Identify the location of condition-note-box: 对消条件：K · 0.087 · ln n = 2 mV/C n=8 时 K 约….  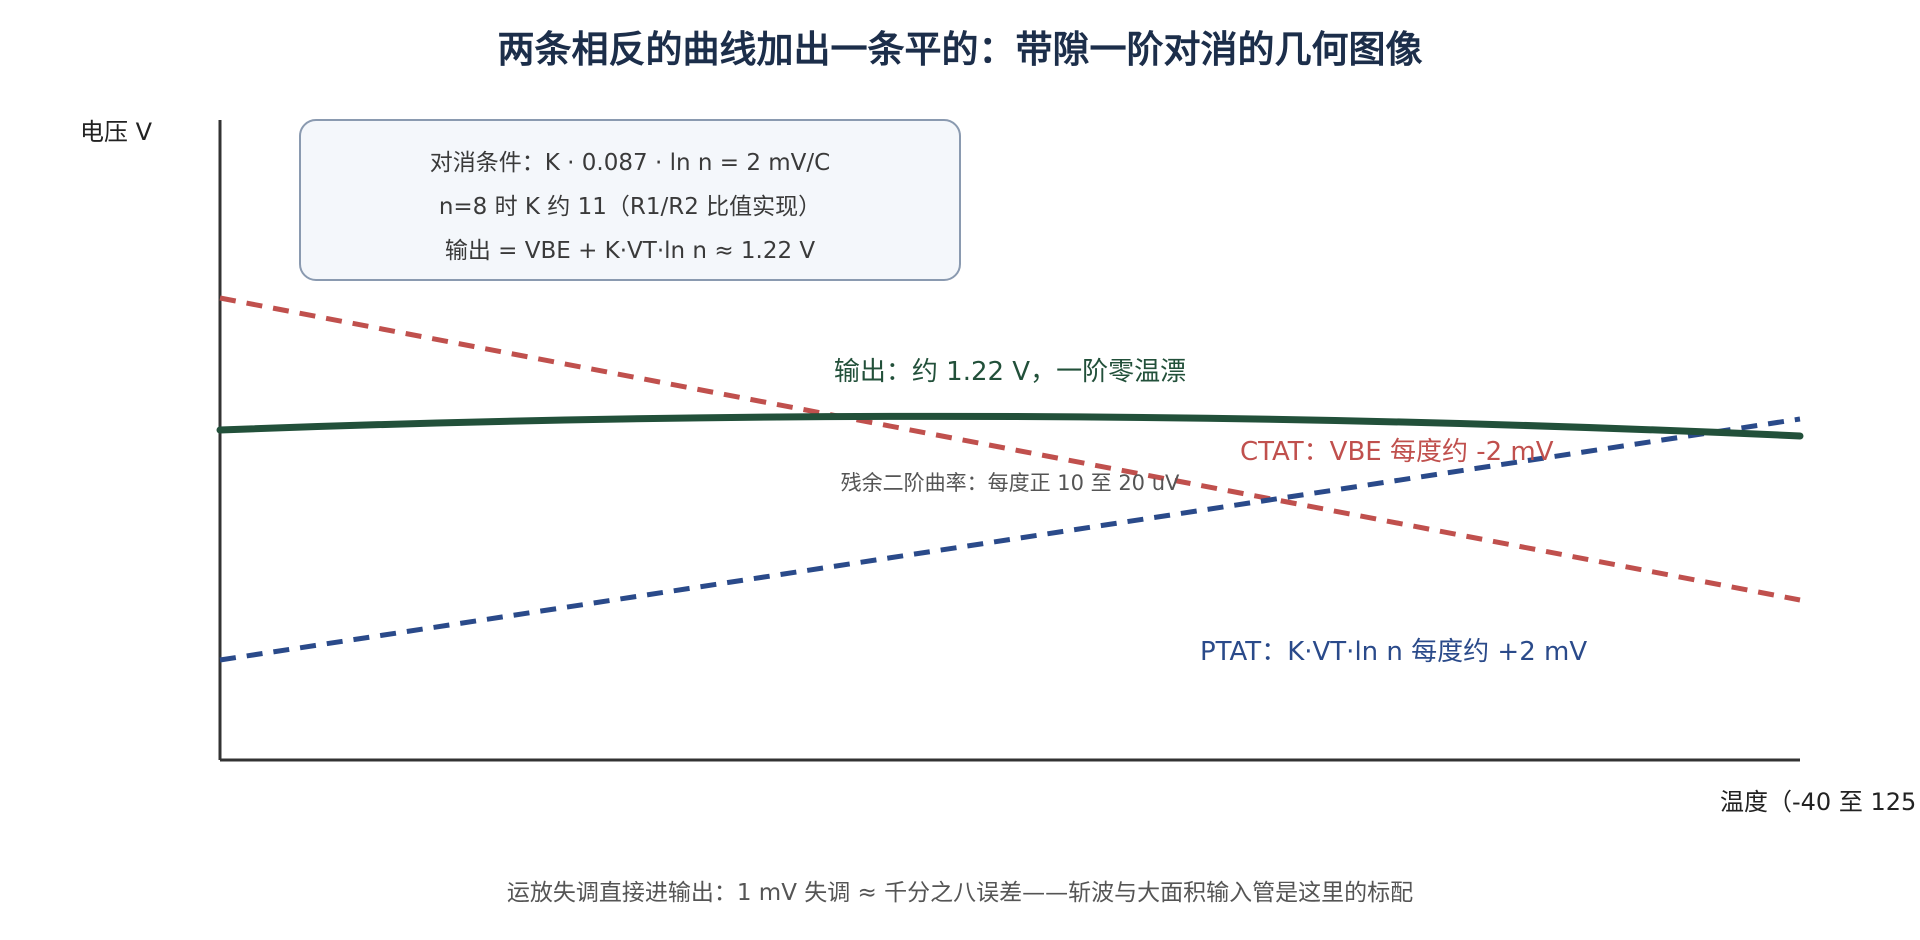
(630, 200).